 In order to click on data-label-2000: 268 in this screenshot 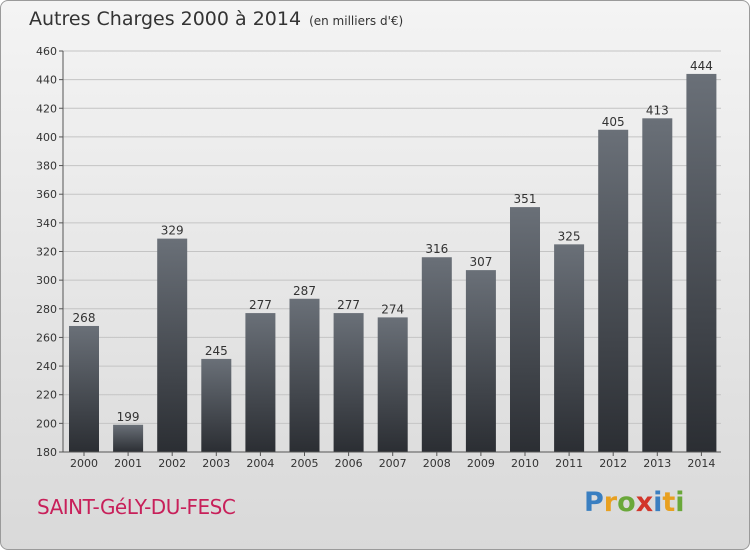, I will do `click(84, 318)`.